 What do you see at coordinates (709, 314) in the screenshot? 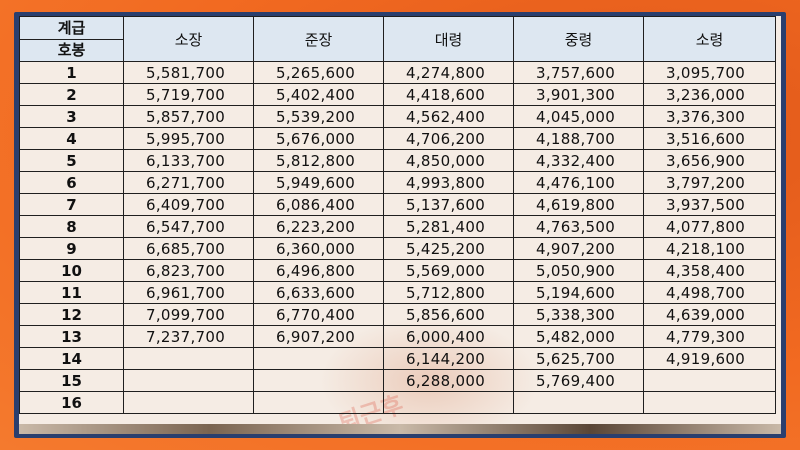
I see `pay-cell: 4,639,000` at bounding box center [709, 314].